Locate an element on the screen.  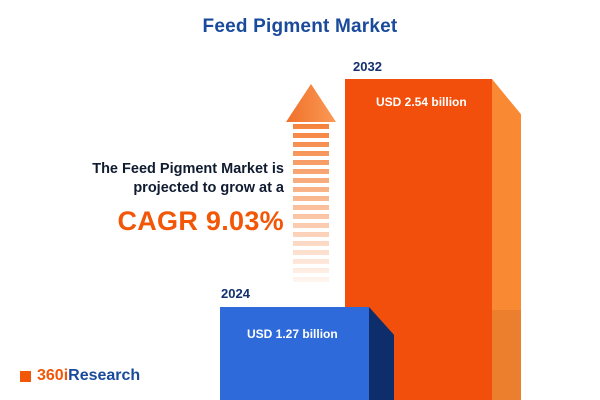
cagr-value: CAGR 9.03% is located at coordinates (200, 221).